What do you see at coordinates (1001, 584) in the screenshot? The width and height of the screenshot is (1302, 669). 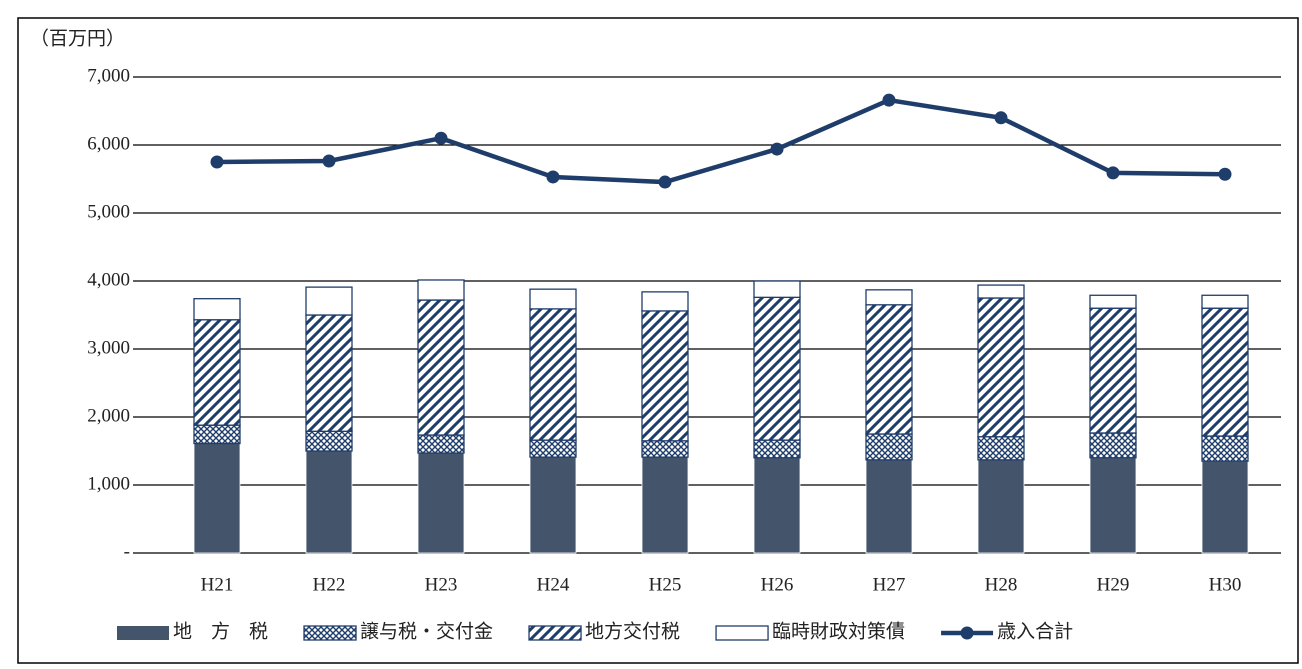 I see `x-tick-label: H28` at bounding box center [1001, 584].